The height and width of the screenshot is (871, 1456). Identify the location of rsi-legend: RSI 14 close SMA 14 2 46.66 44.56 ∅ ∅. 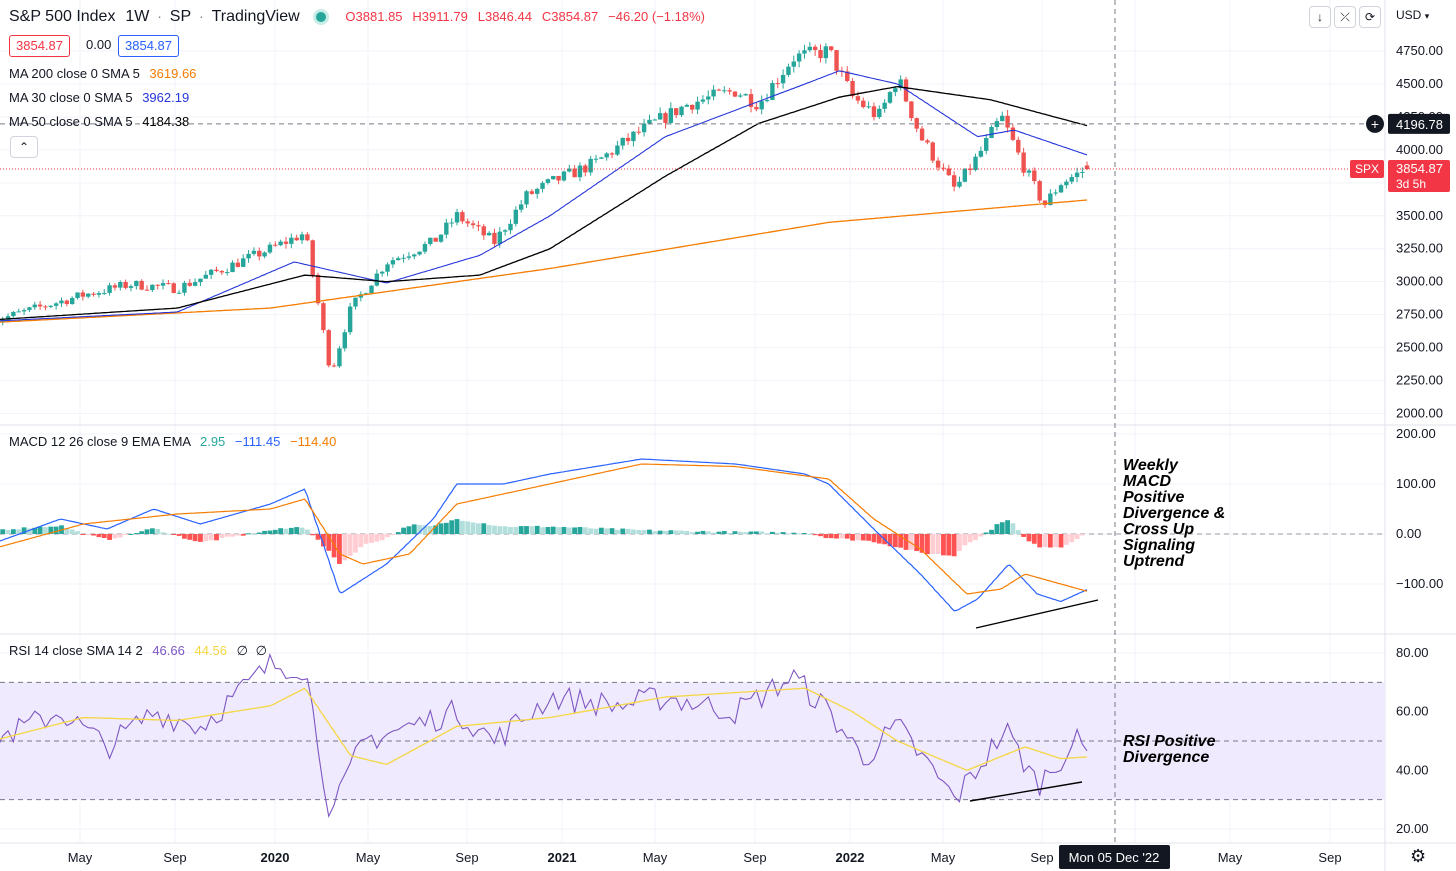
(138, 651).